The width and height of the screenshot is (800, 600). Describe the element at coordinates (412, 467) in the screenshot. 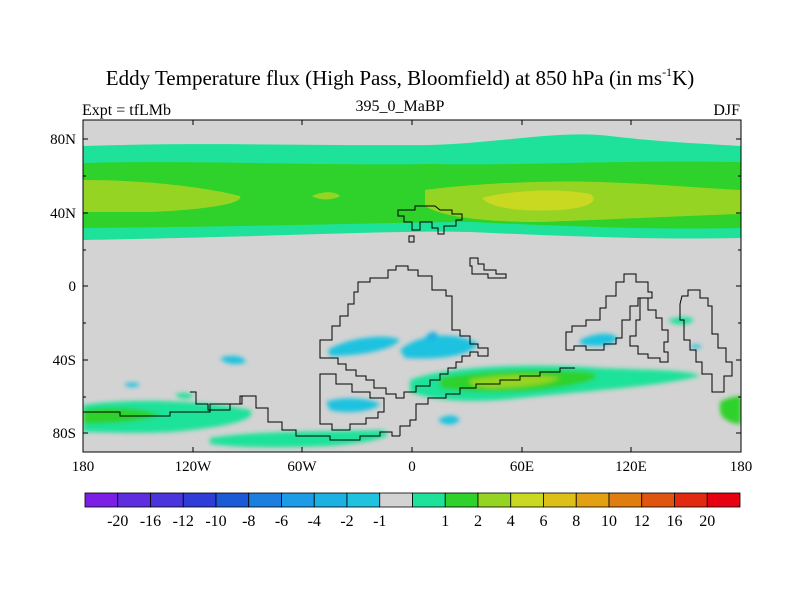

I see `lon-label-0: 0` at that location.